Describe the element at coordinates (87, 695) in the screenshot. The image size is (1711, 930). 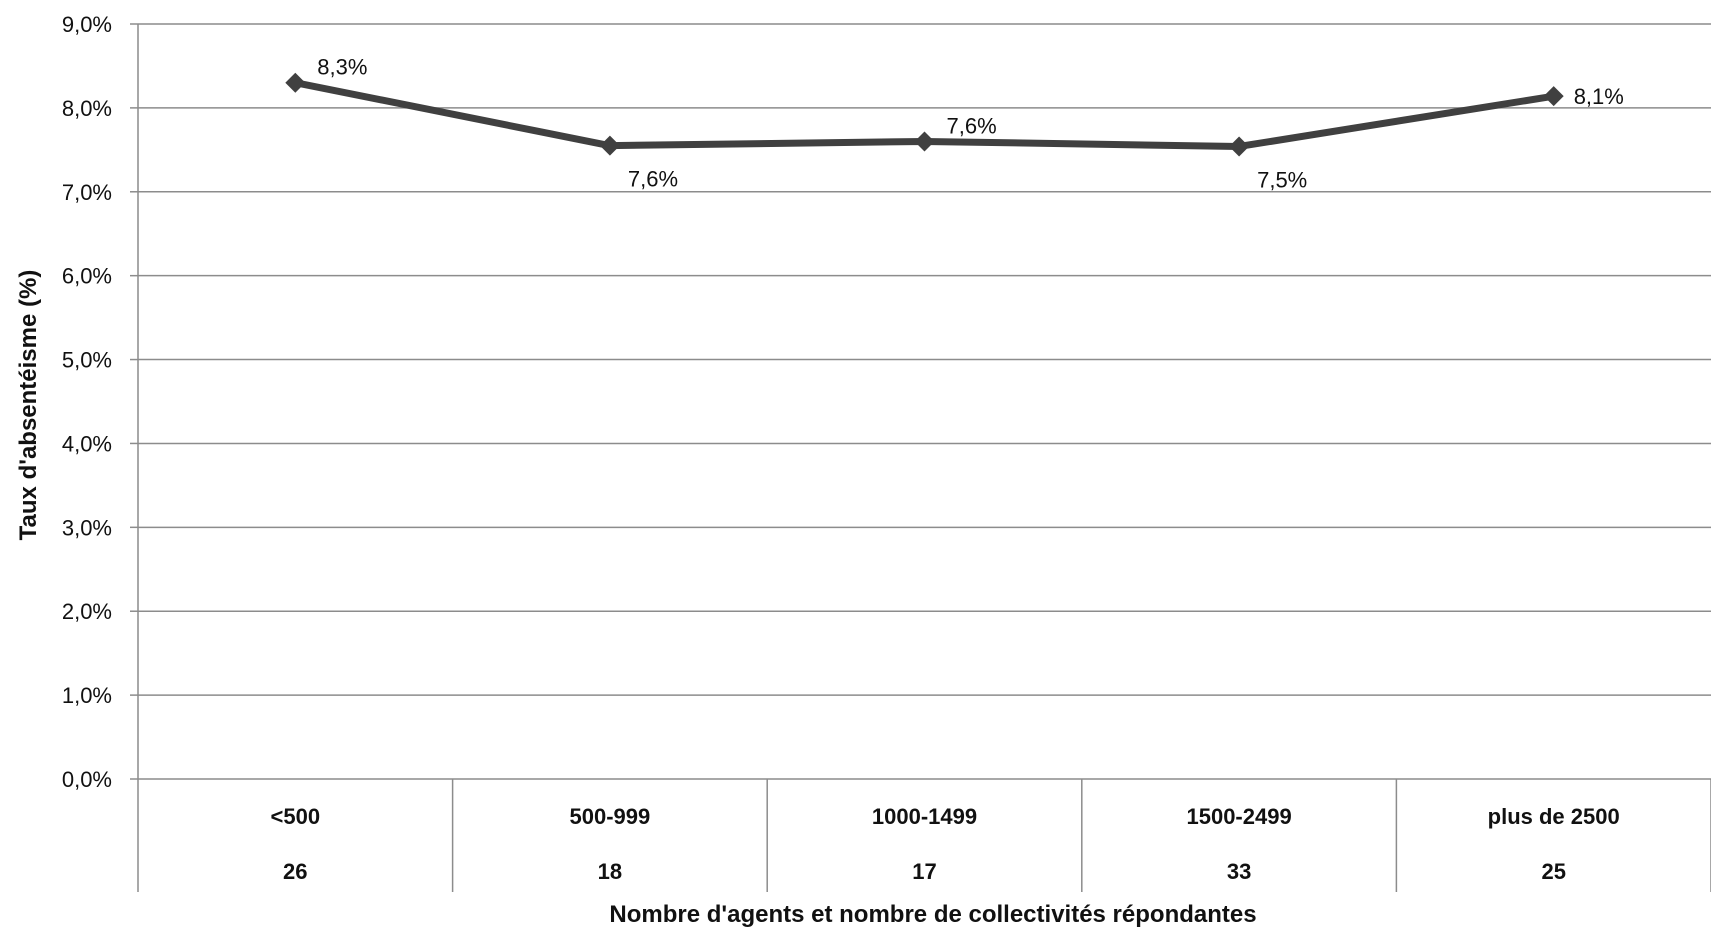
I see `y-tick-label: 1,0%` at that location.